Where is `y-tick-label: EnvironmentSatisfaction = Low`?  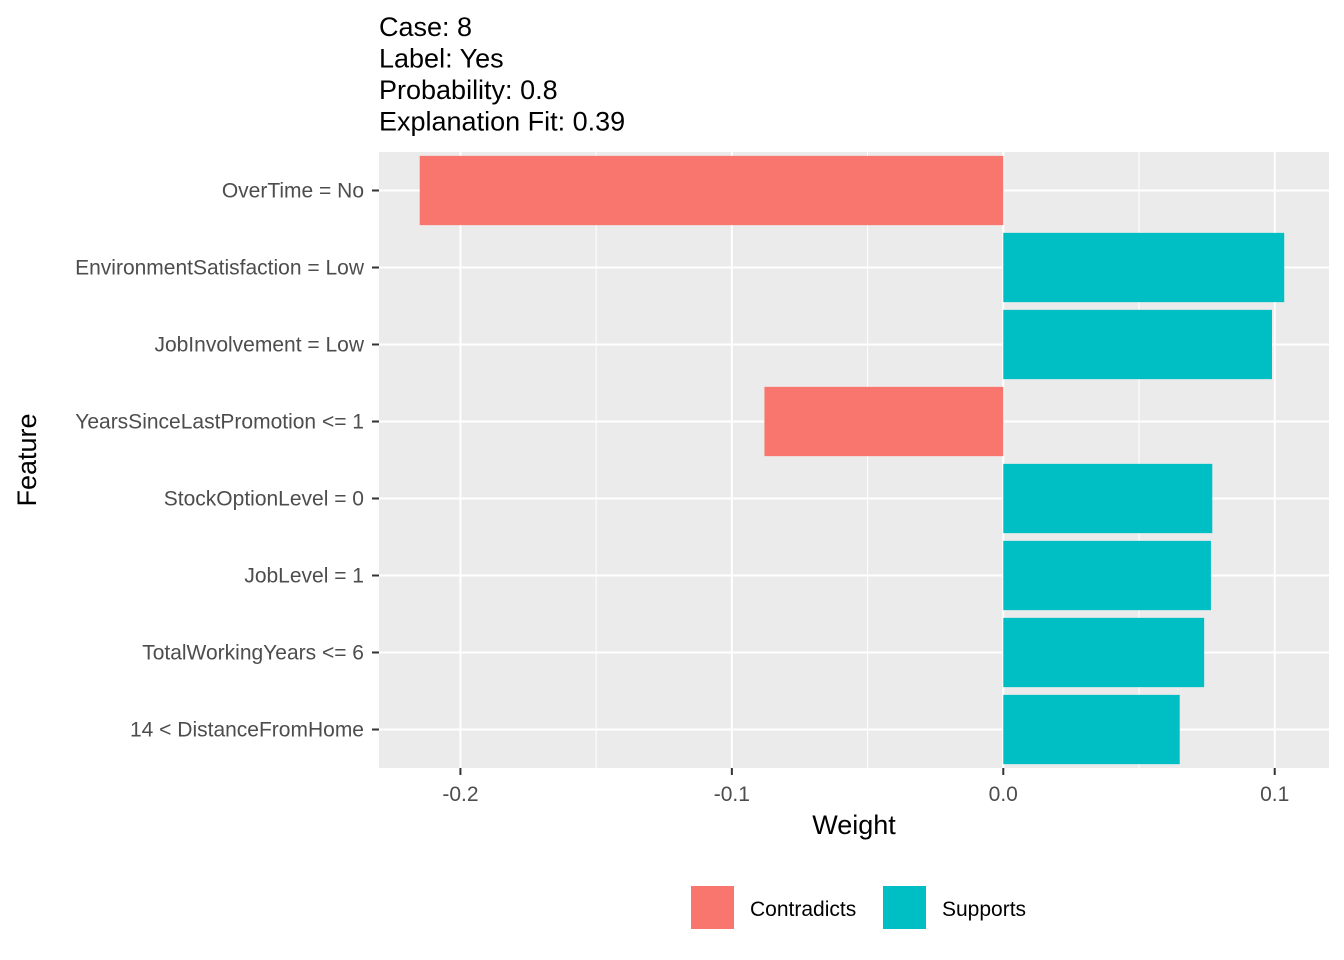 y-tick-label: EnvironmentSatisfaction = Low is located at coordinates (220, 268).